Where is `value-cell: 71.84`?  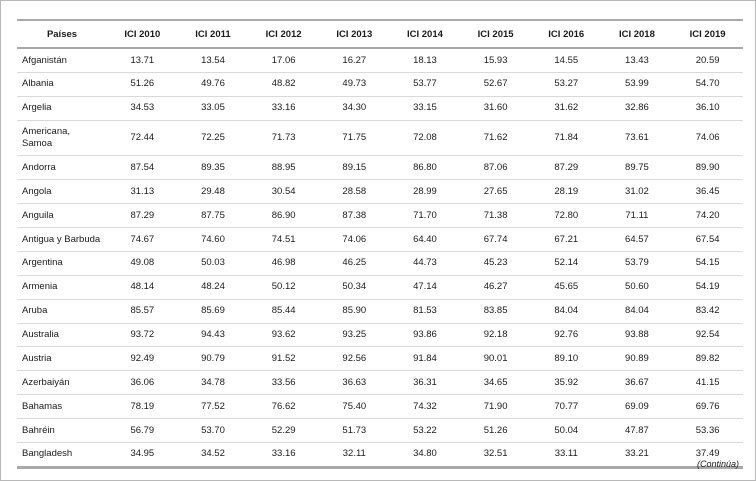 value-cell: 71.84 is located at coordinates (566, 138).